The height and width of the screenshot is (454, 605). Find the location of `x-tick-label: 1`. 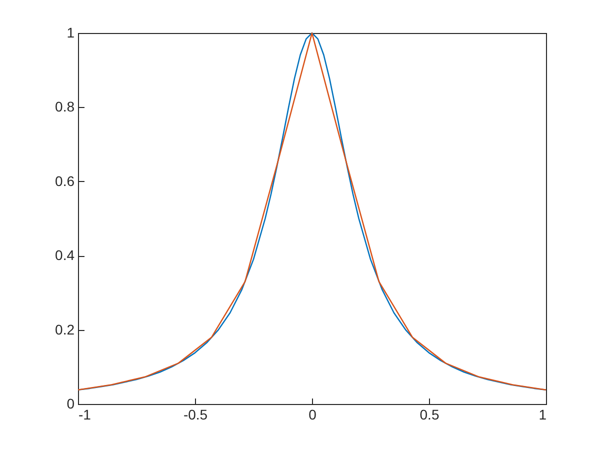

x-tick-label: 1 is located at coordinates (542, 414).